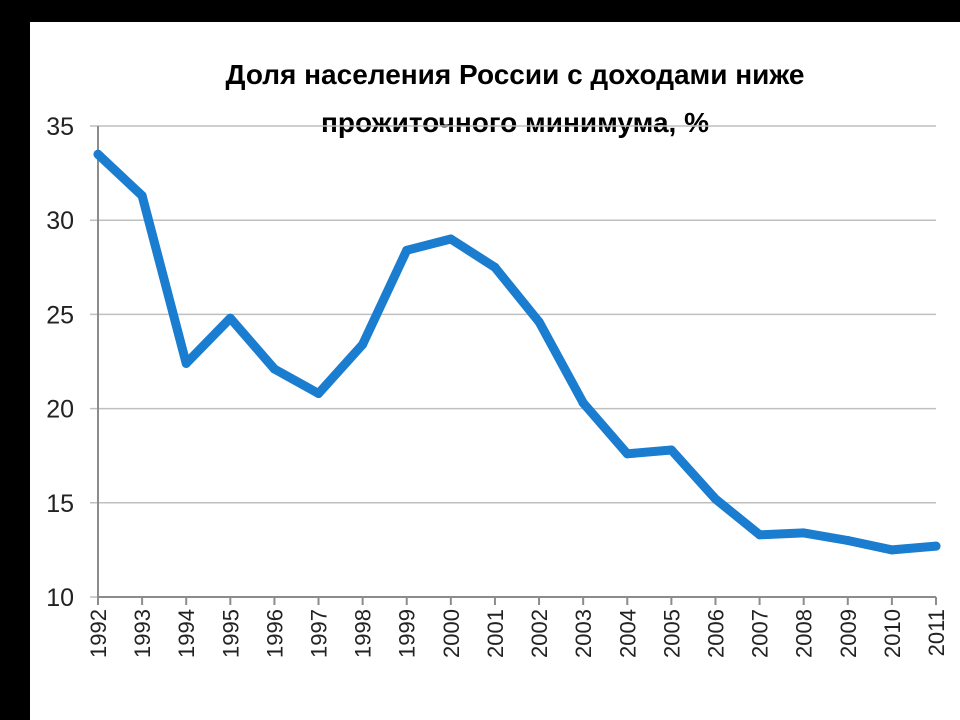 The width and height of the screenshot is (960, 720). Describe the element at coordinates (60, 410) in the screenshot. I see `y-tick-label: 20` at that location.